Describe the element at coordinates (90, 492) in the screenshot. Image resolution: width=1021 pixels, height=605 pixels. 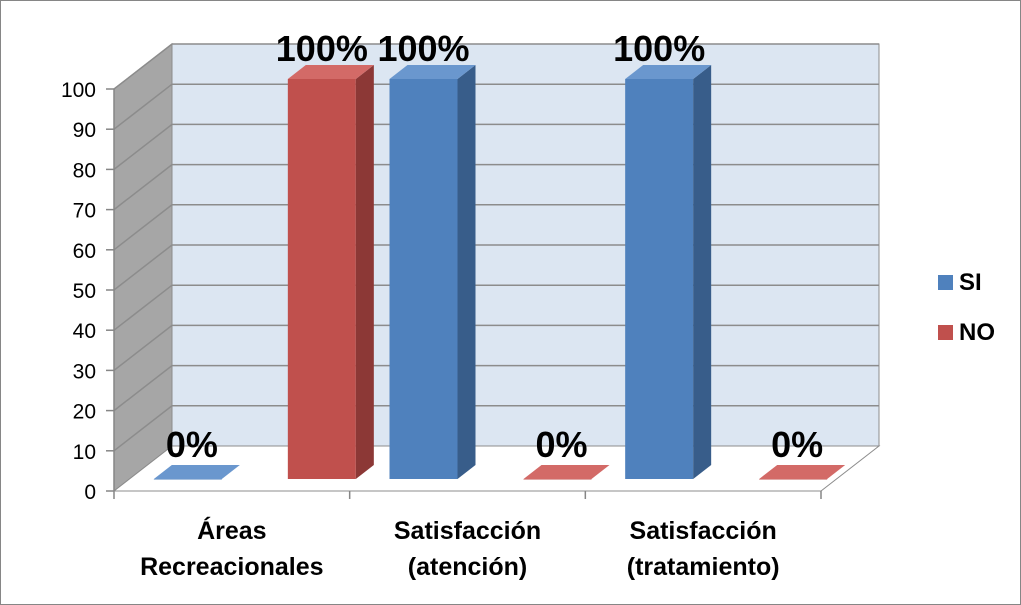
I see `y-tick-label: 0` at that location.